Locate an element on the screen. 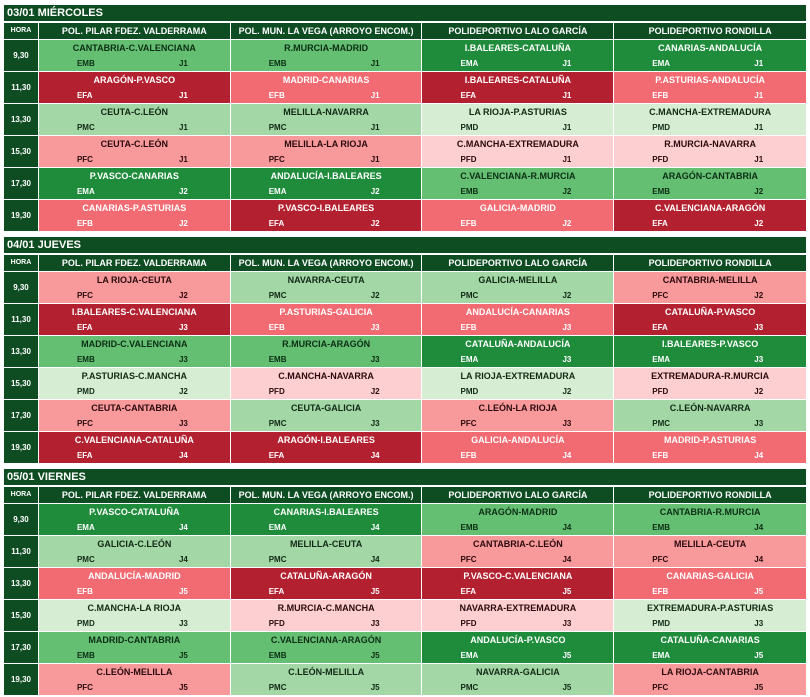  match-cell: I.BALEARES-CATALUÑA EMA J1 is located at coordinates (518, 55).